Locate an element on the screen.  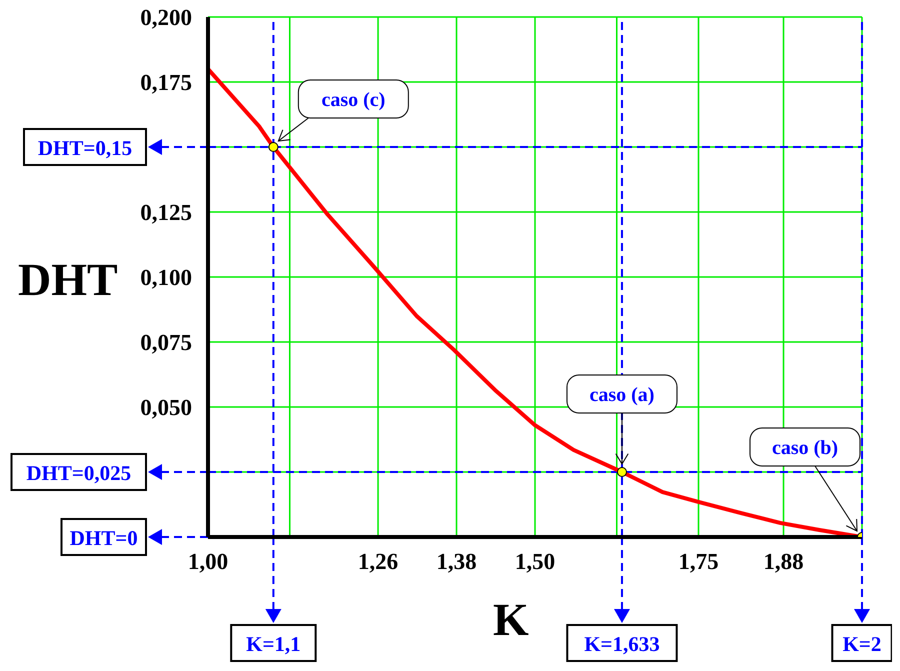
ref-line-label: K=1,1 is located at coordinates (273, 644).